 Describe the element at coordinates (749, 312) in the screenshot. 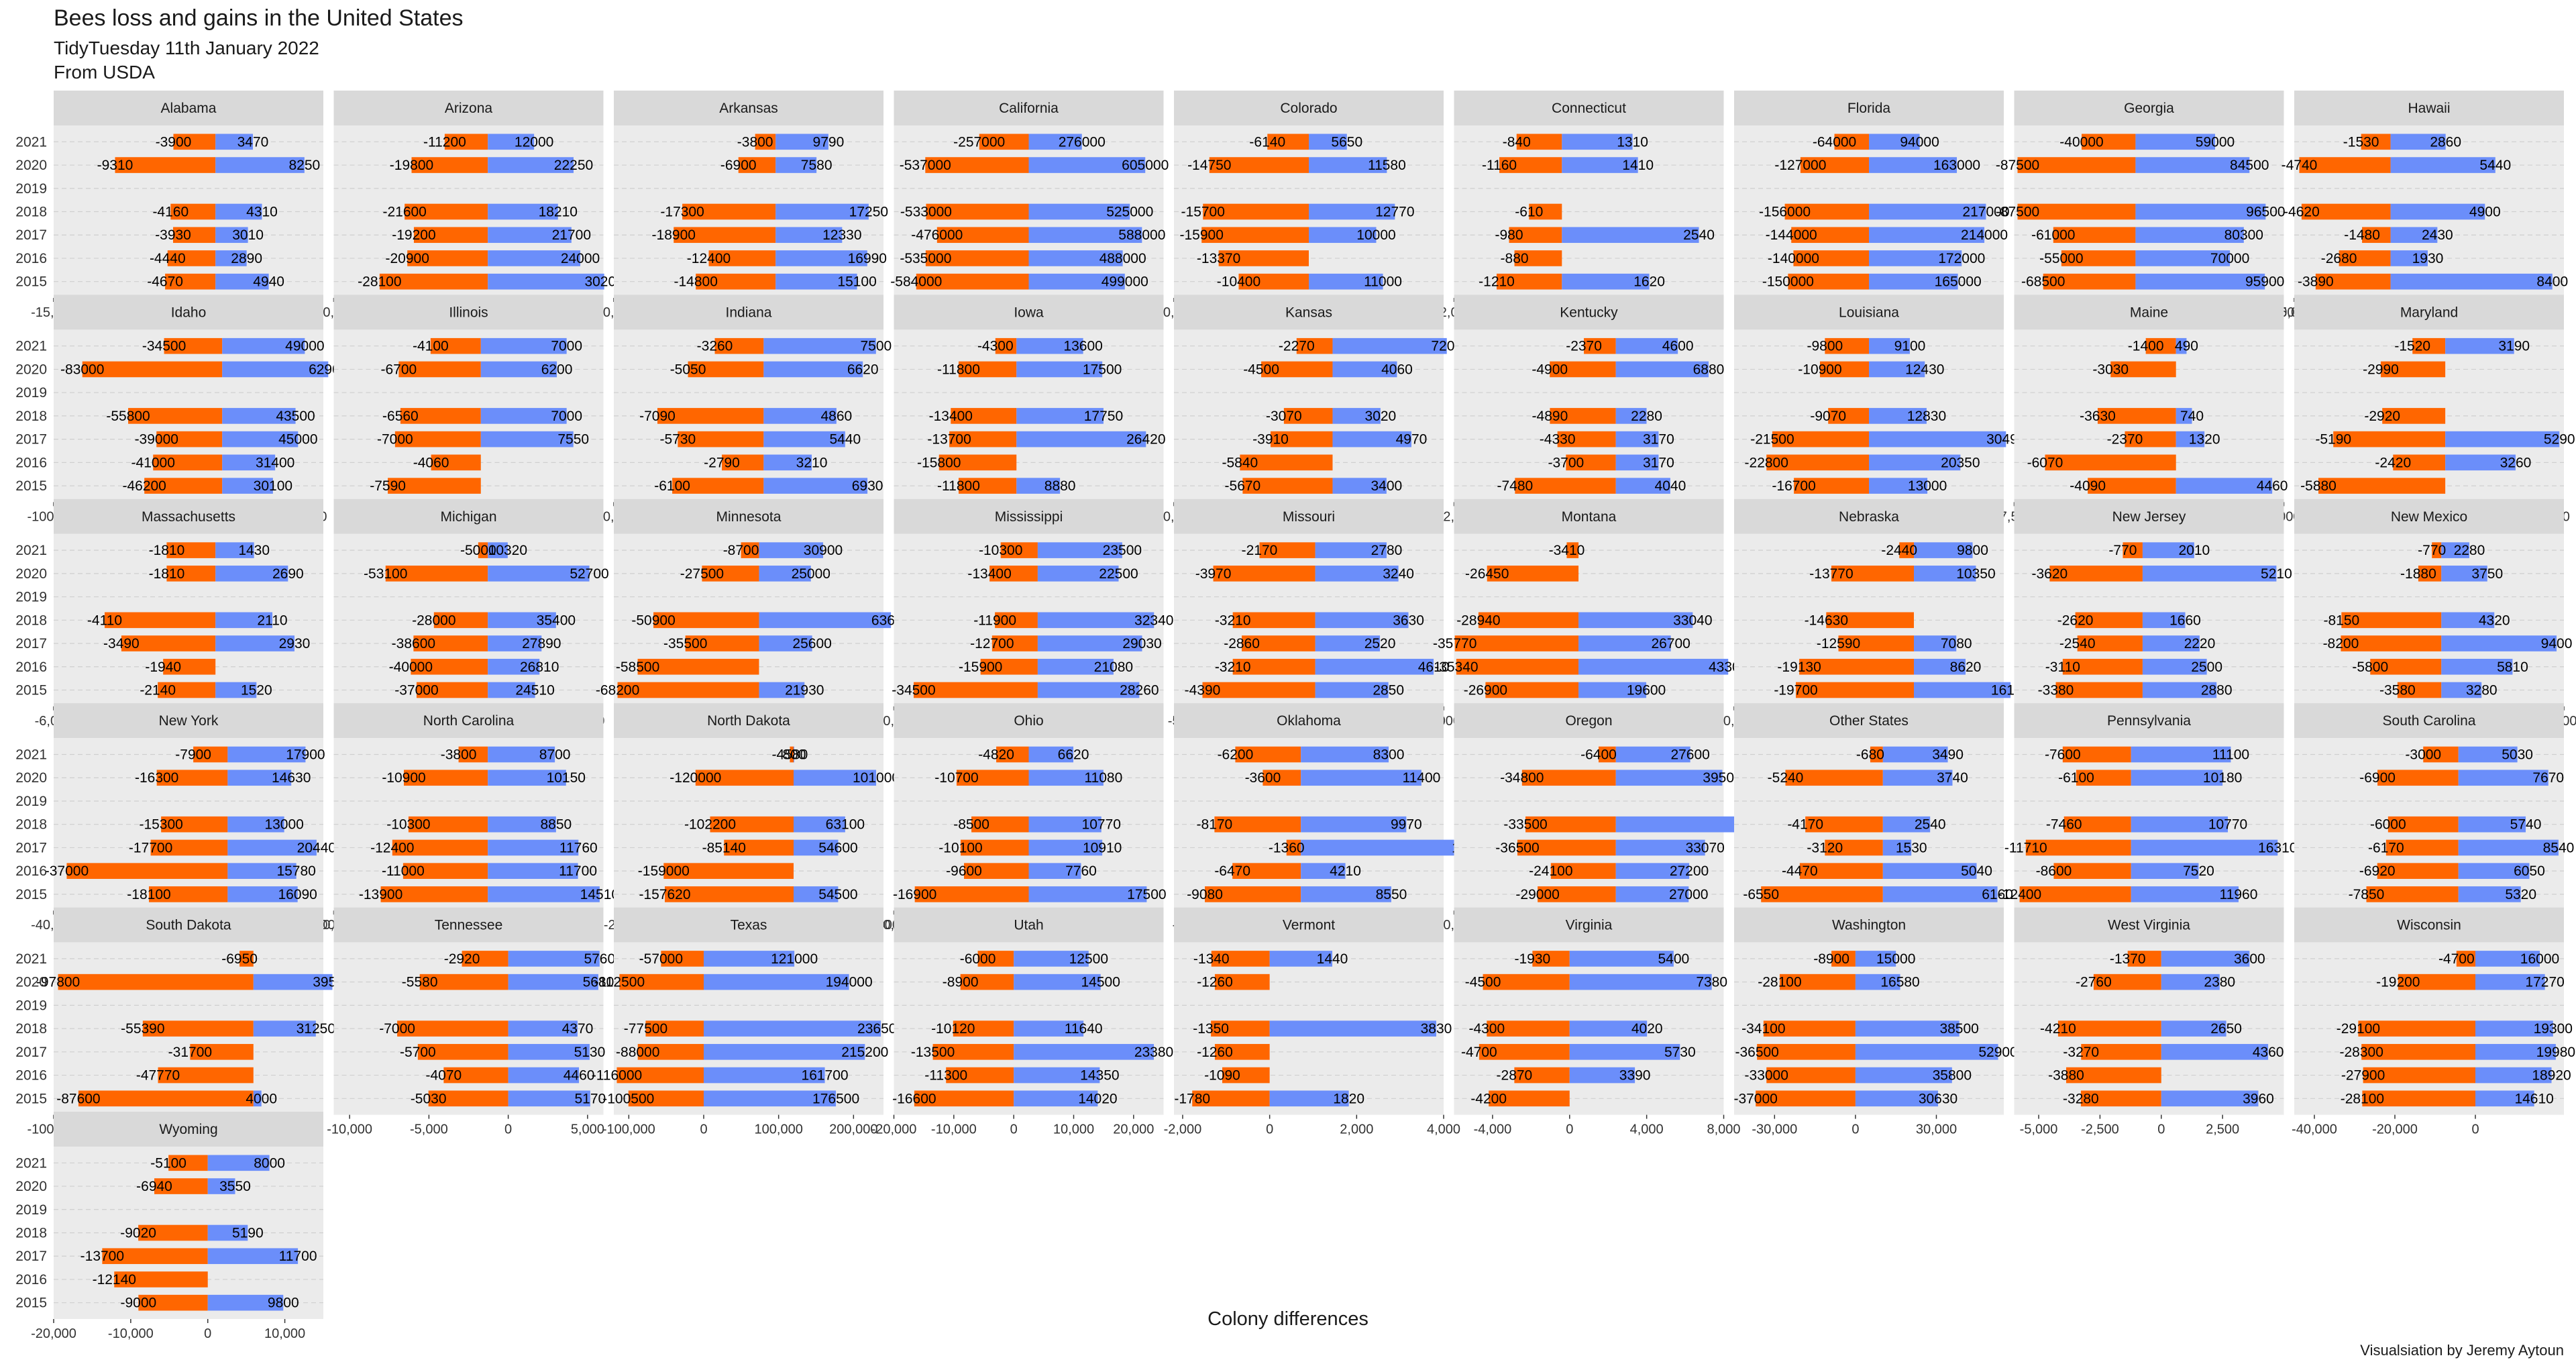

I see `strip-label: Indiana` at that location.